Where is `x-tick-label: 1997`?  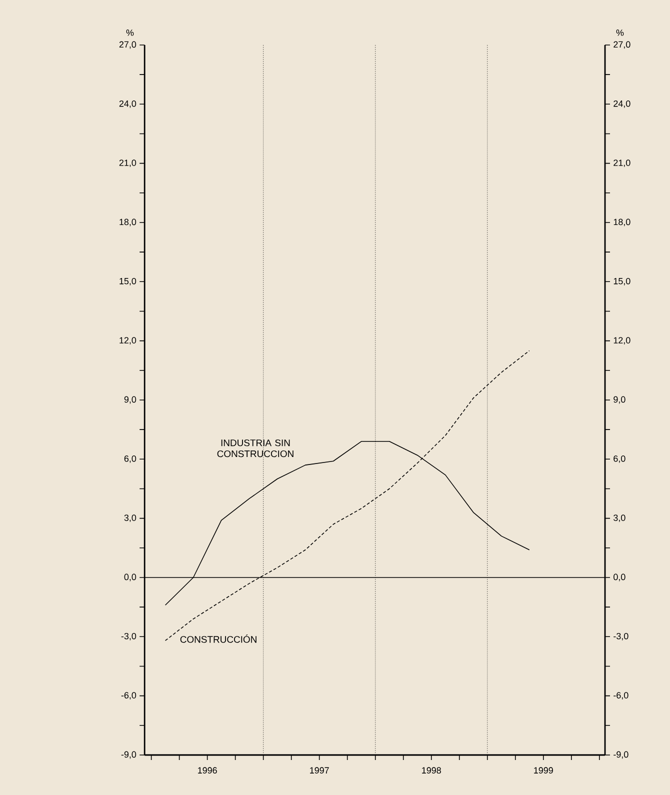 x-tick-label: 1997 is located at coordinates (319, 770).